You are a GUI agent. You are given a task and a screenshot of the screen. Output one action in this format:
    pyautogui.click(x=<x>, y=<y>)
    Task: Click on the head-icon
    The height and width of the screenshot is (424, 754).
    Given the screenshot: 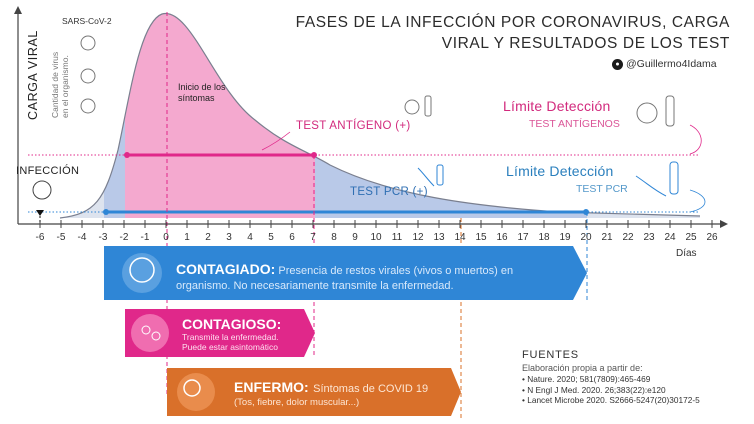 What is the action you would take?
    pyautogui.click(x=142, y=273)
    